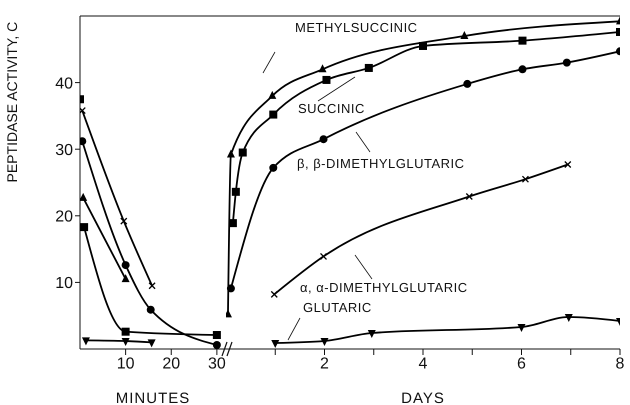  I want to click on annotation: GLUTARIC, so click(337, 307).